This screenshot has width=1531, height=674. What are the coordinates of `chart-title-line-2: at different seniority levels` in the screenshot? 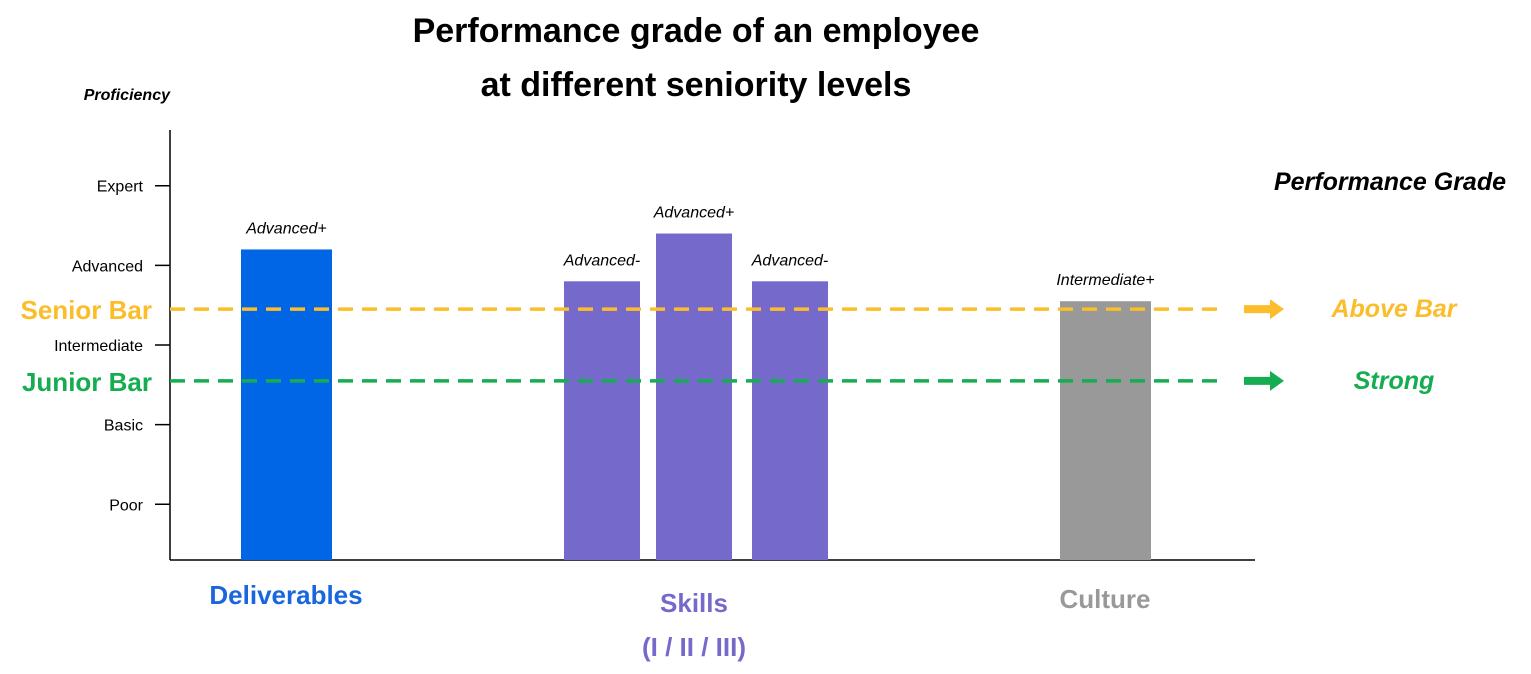 It's located at (696, 85).